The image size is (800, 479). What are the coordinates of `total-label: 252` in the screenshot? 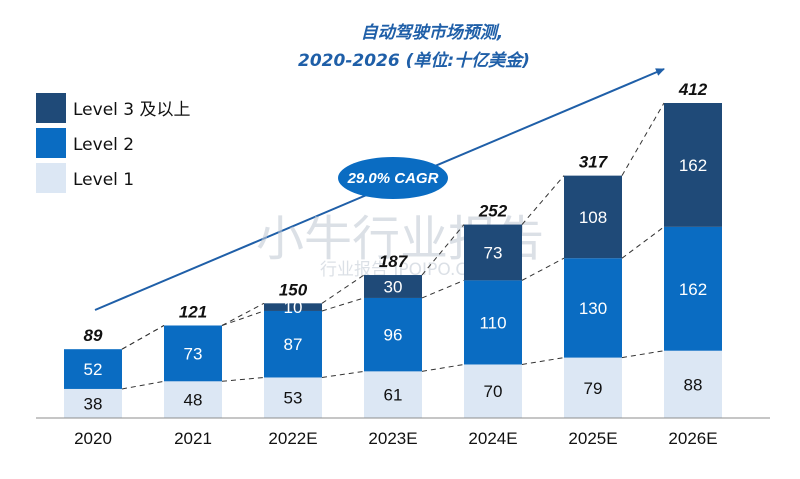 It's located at (493, 211).